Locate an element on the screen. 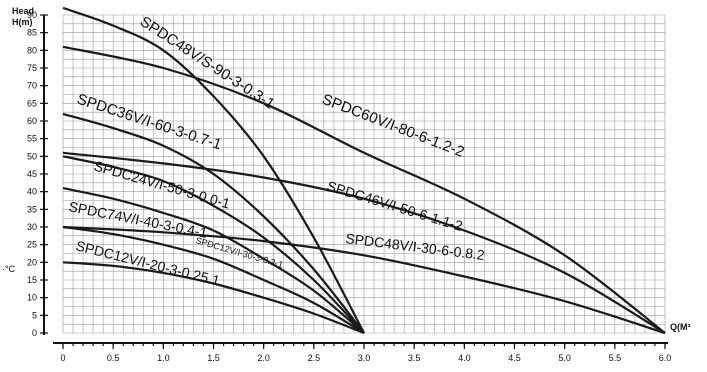 The height and width of the screenshot is (372, 707). y-tick-label: 60 is located at coordinates (32, 121).